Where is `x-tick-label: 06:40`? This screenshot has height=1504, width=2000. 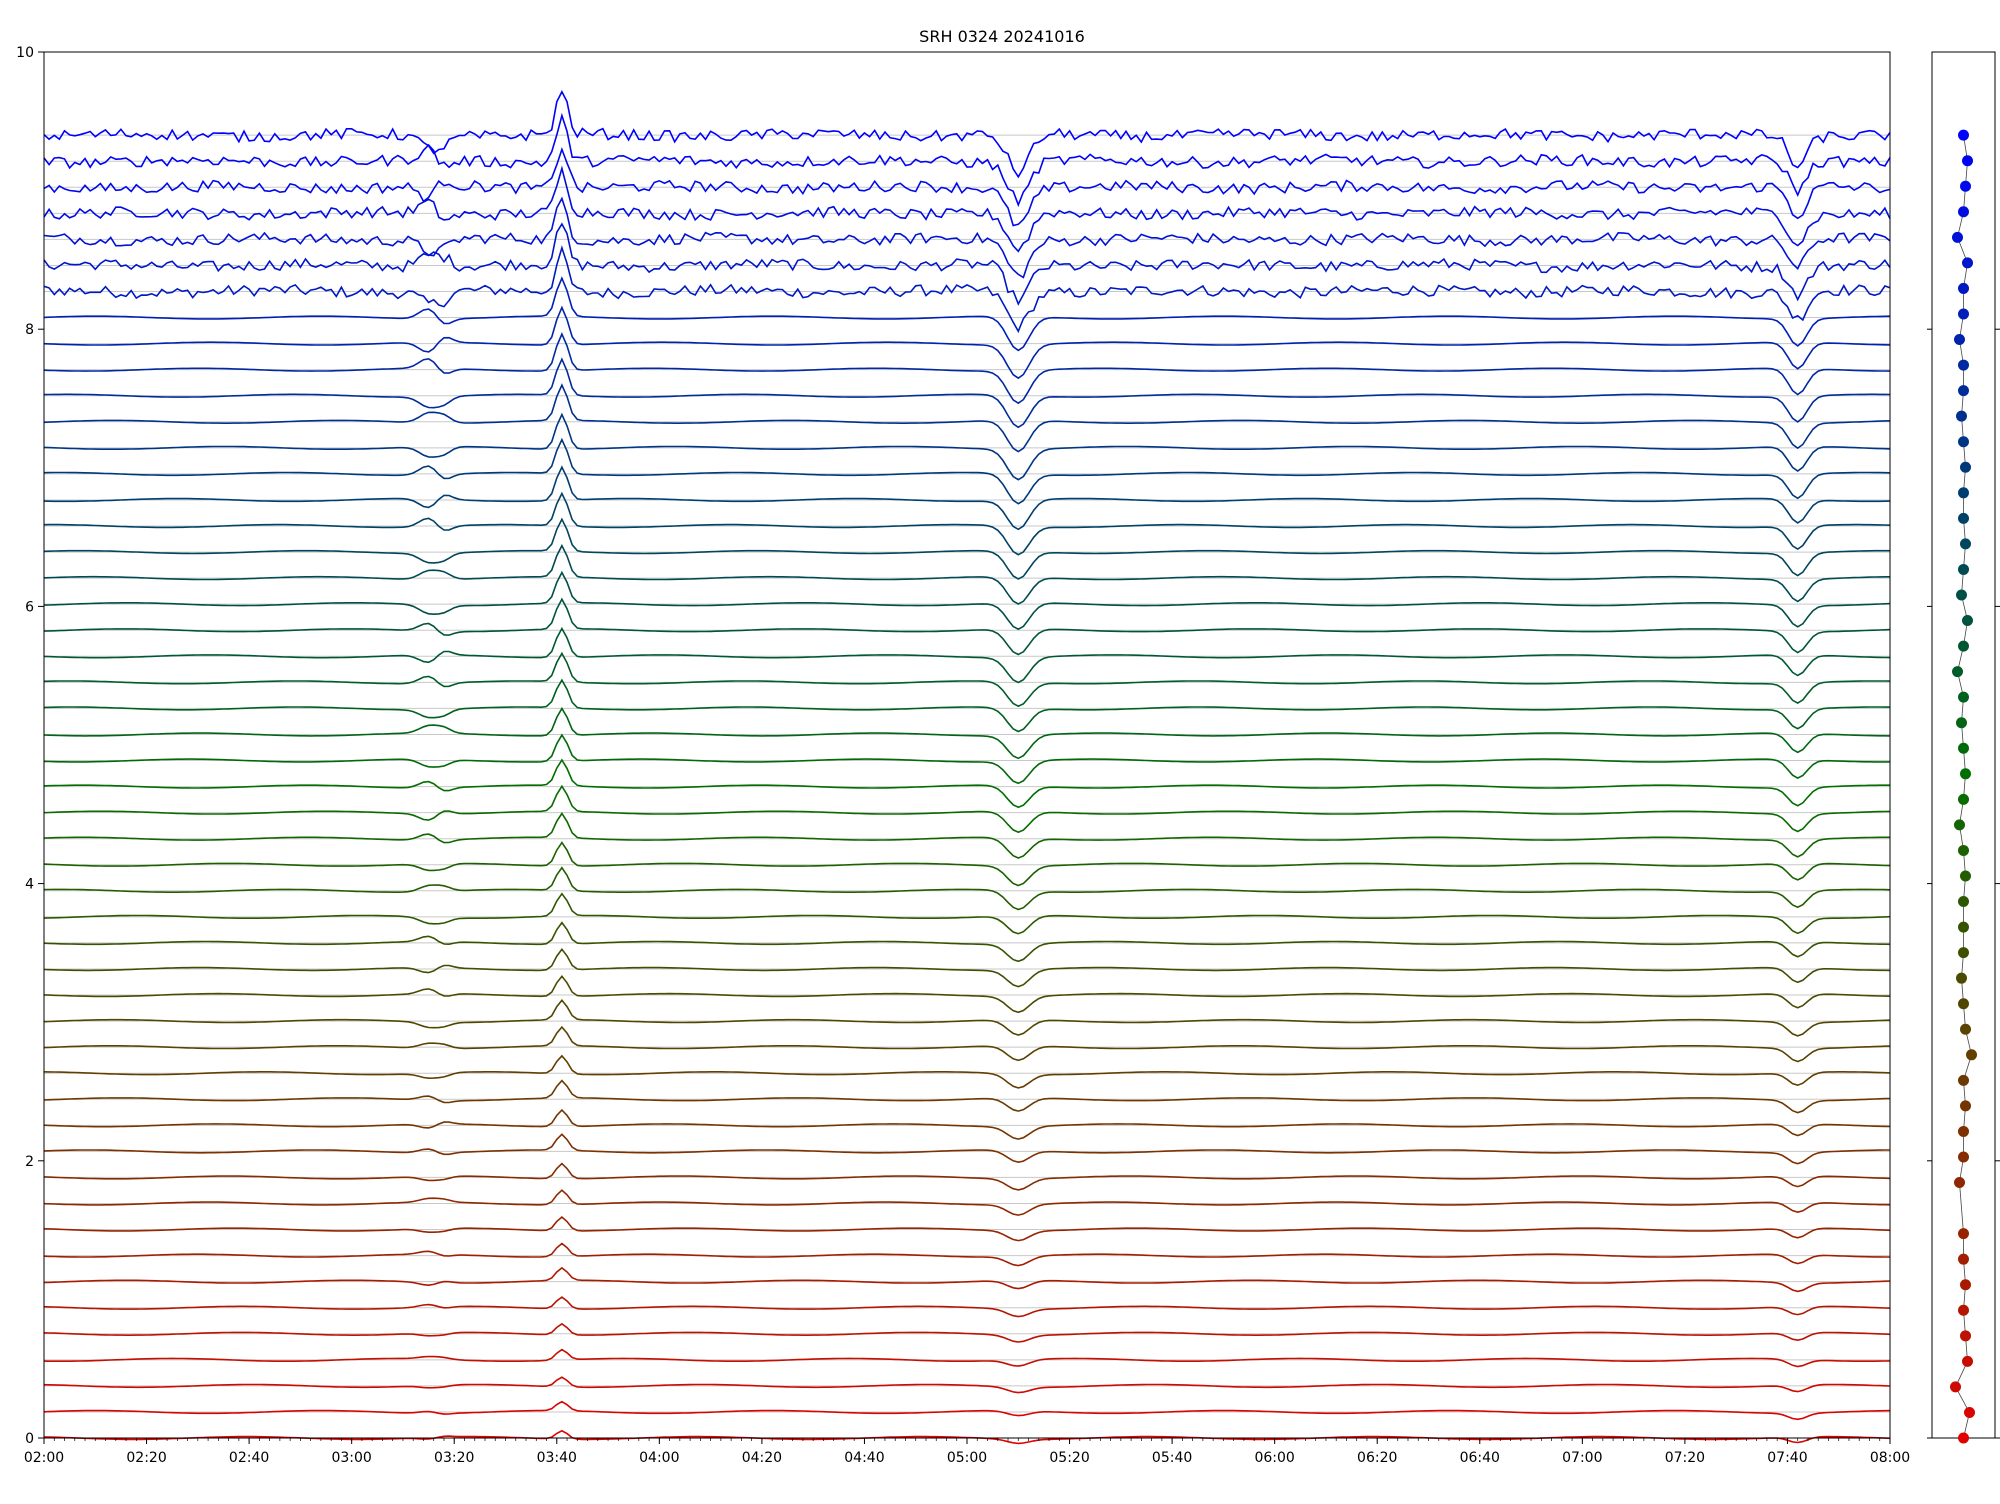
x-tick-label: 06:40 is located at coordinates (1480, 1458).